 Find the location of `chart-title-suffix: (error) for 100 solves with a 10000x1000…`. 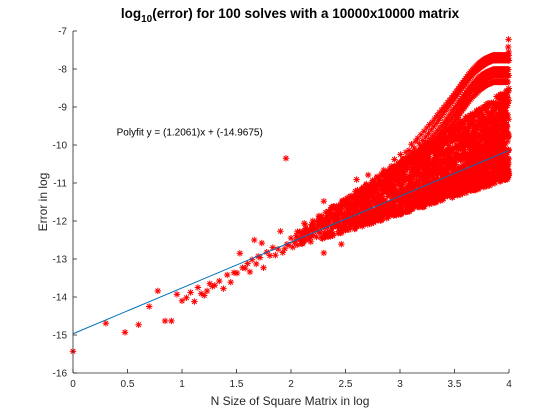

chart-title-suffix: (error) for 100 solves with a 10000x1000… is located at coordinates (305, 13).